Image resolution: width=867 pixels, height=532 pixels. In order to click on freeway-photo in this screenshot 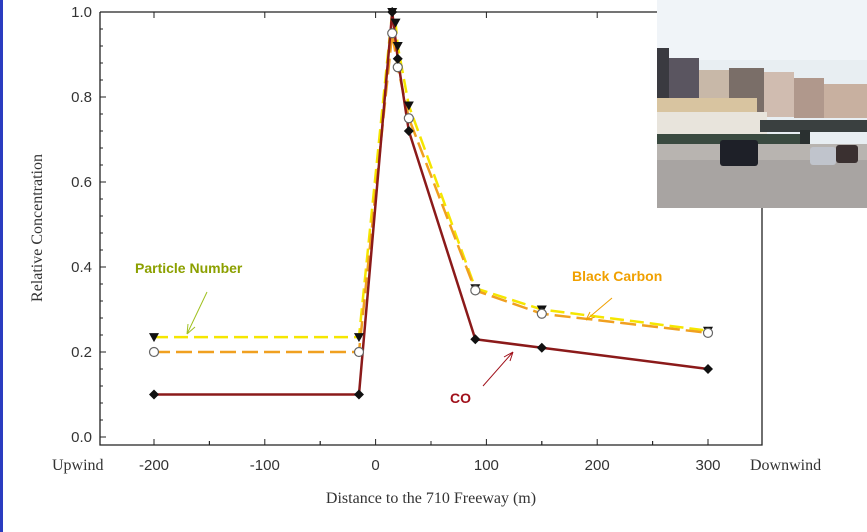, I will do `click(762, 104)`.